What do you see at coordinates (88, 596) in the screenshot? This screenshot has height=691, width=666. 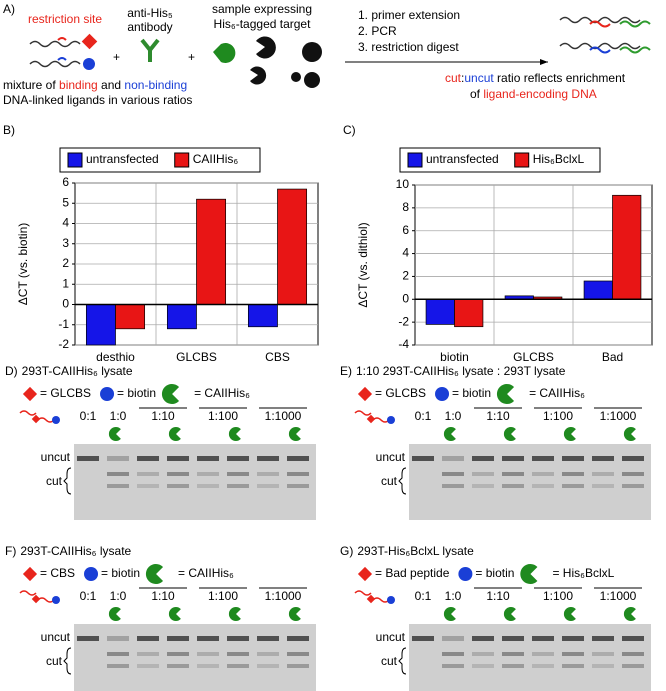 I see `ratio-label: 0:1` at bounding box center [88, 596].